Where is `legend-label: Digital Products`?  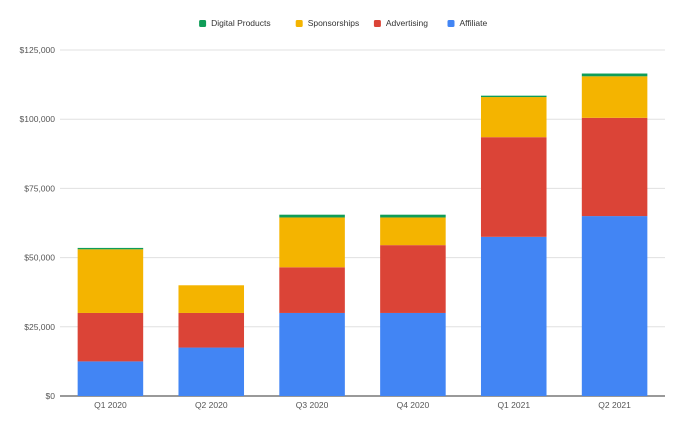 legend-label: Digital Products is located at coordinates (241, 23).